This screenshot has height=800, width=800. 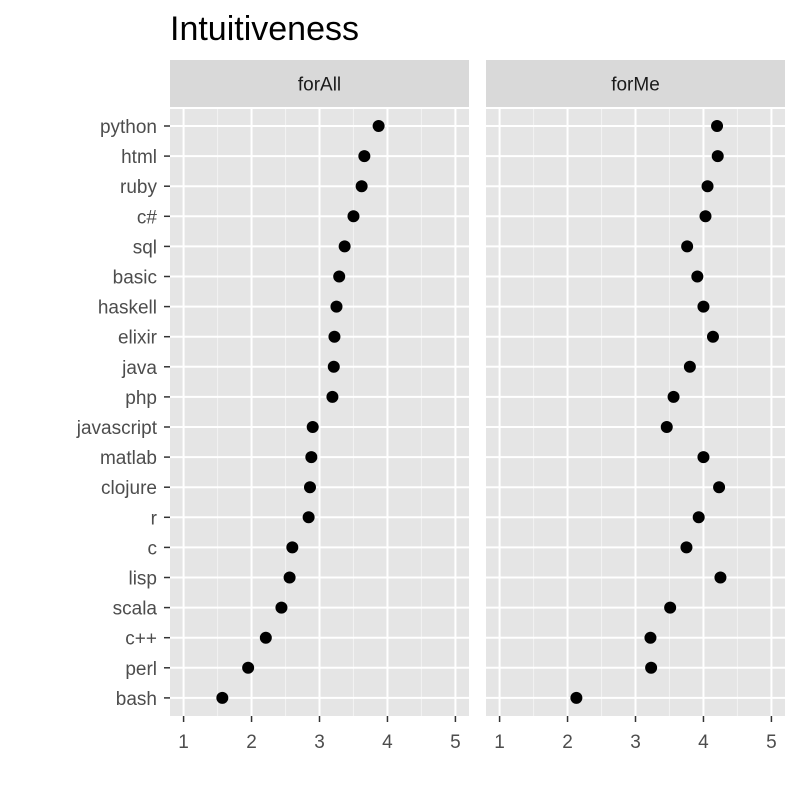 What do you see at coordinates (136, 699) in the screenshot?
I see `y-tick-label: bash` at bounding box center [136, 699].